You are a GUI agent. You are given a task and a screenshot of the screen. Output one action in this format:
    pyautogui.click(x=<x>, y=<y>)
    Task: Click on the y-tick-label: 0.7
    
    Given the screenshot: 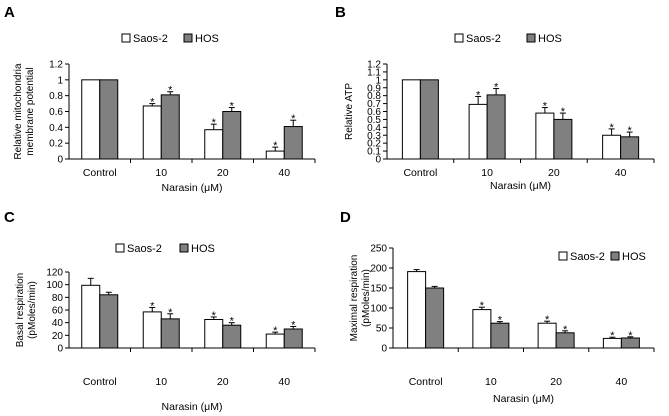 What is the action you would take?
    pyautogui.click(x=374, y=104)
    